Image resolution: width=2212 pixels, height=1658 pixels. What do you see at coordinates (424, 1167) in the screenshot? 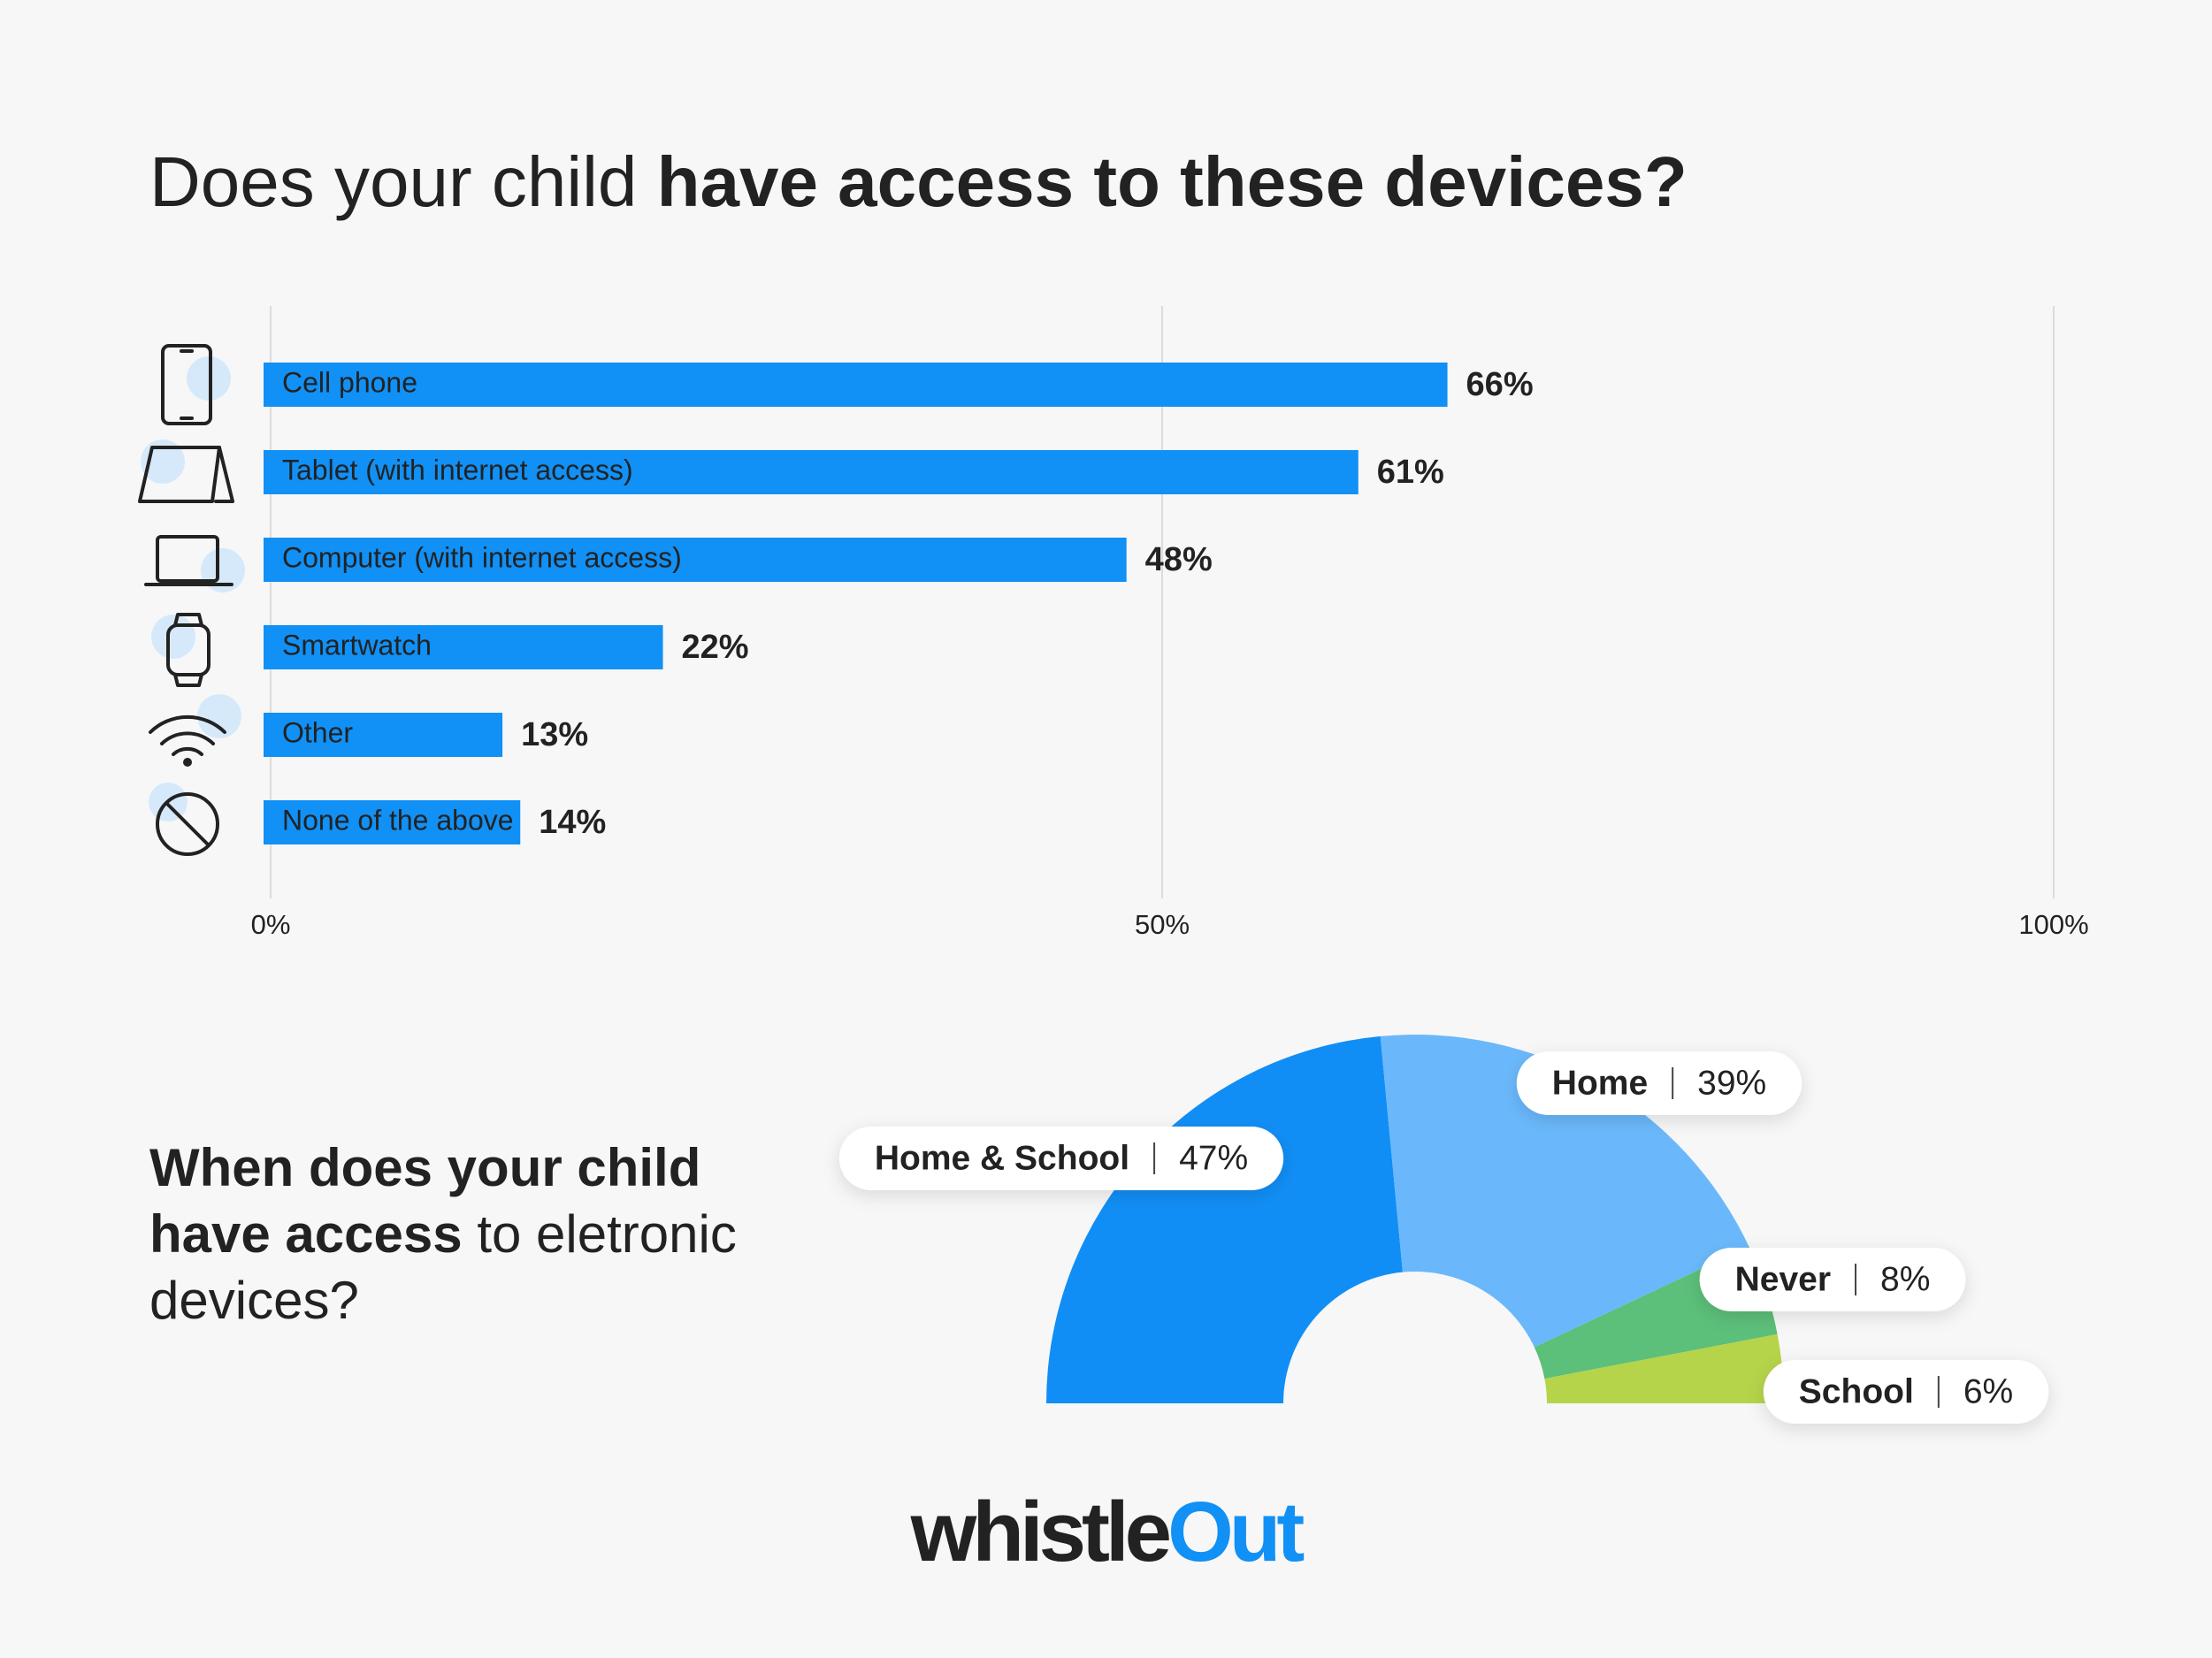
I see `donut-title-line: When does your child` at bounding box center [424, 1167].